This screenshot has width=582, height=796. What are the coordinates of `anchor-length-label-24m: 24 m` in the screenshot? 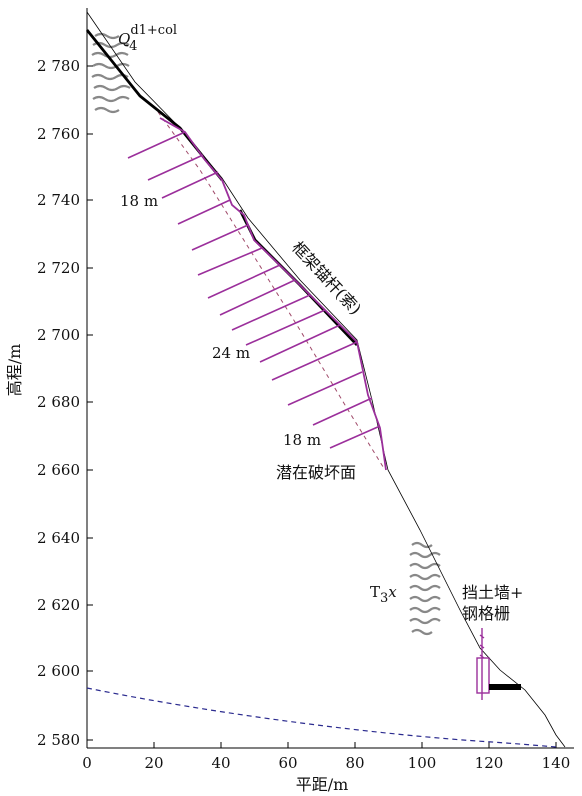 It's located at (231, 353).